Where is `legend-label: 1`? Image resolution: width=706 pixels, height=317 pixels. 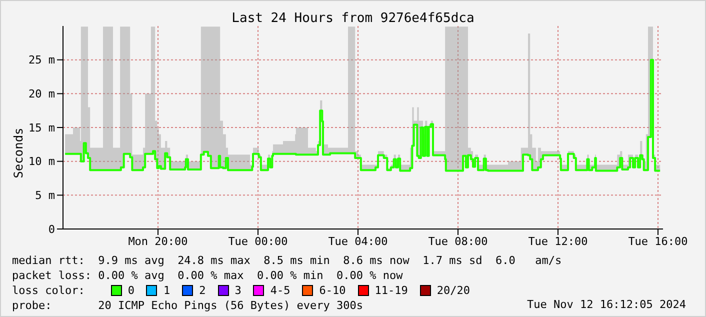
legend-label: 1 is located at coordinates (166, 290).